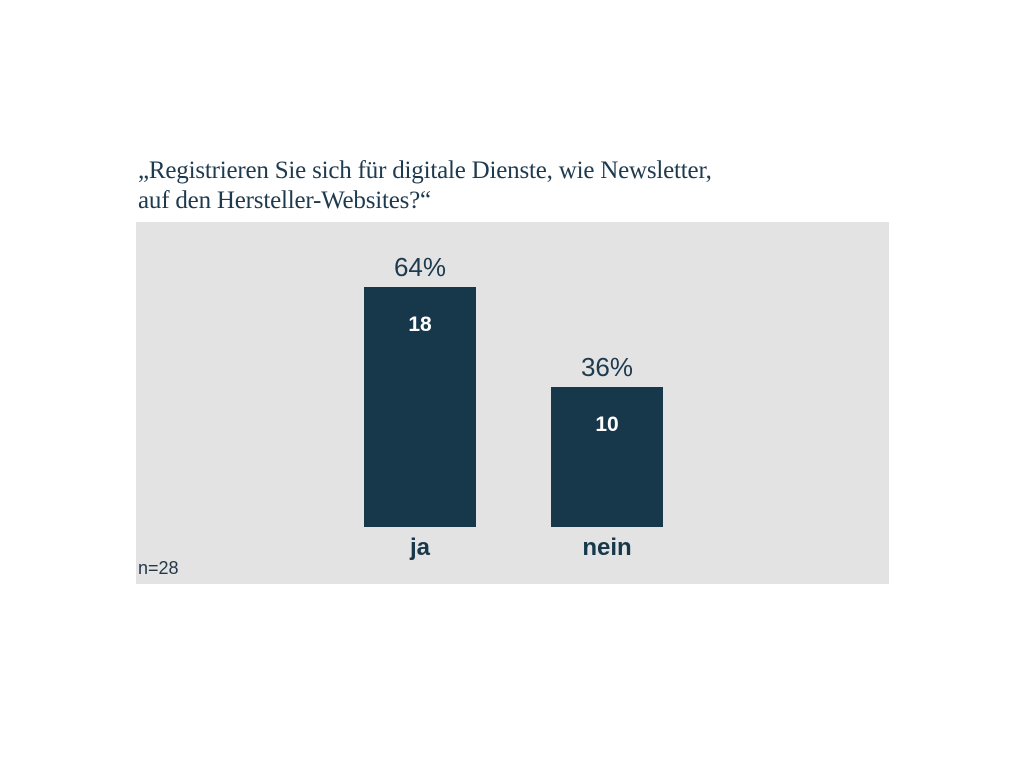  I want to click on count-label-ja: 18, so click(420, 324).